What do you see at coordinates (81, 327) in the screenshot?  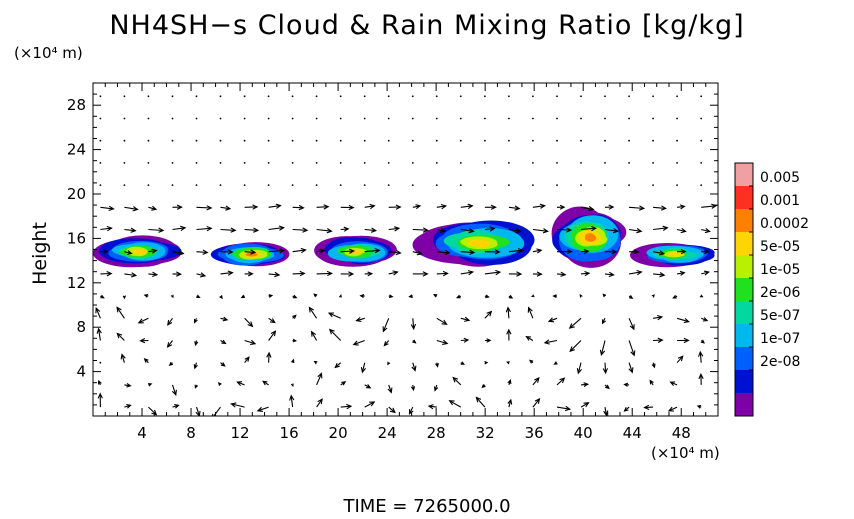 I see `y-tick-label: 8` at bounding box center [81, 327].